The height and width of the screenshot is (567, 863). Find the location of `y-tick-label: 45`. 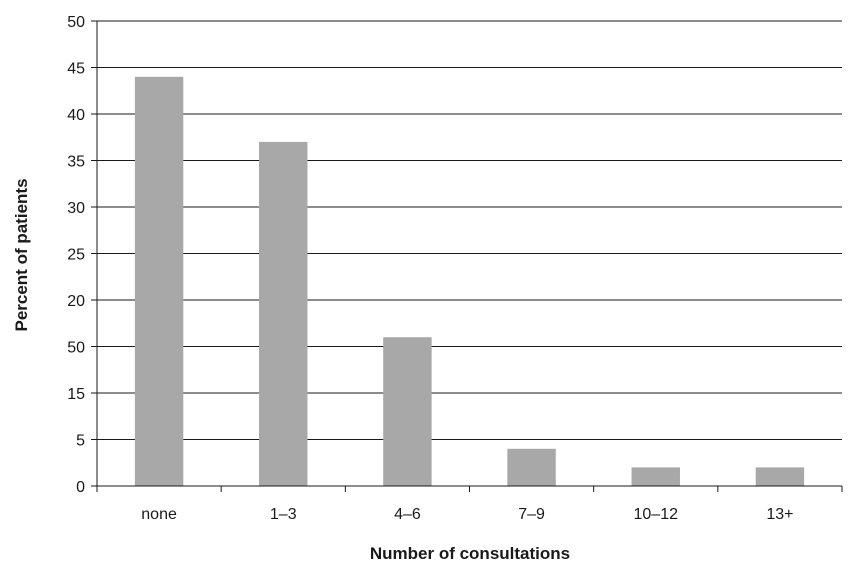

y-tick-label: 45 is located at coordinates (76, 69).